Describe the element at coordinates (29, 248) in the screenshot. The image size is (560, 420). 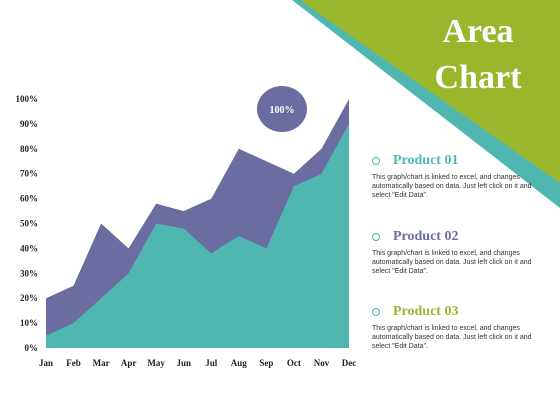
I see `y-tick-label: 40%` at that location.